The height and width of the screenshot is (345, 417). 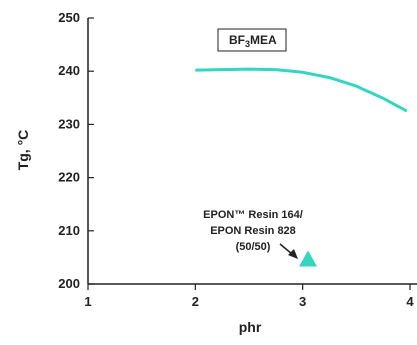 What do you see at coordinates (69, 70) in the screenshot?
I see `y-tick-label: 240` at bounding box center [69, 70].